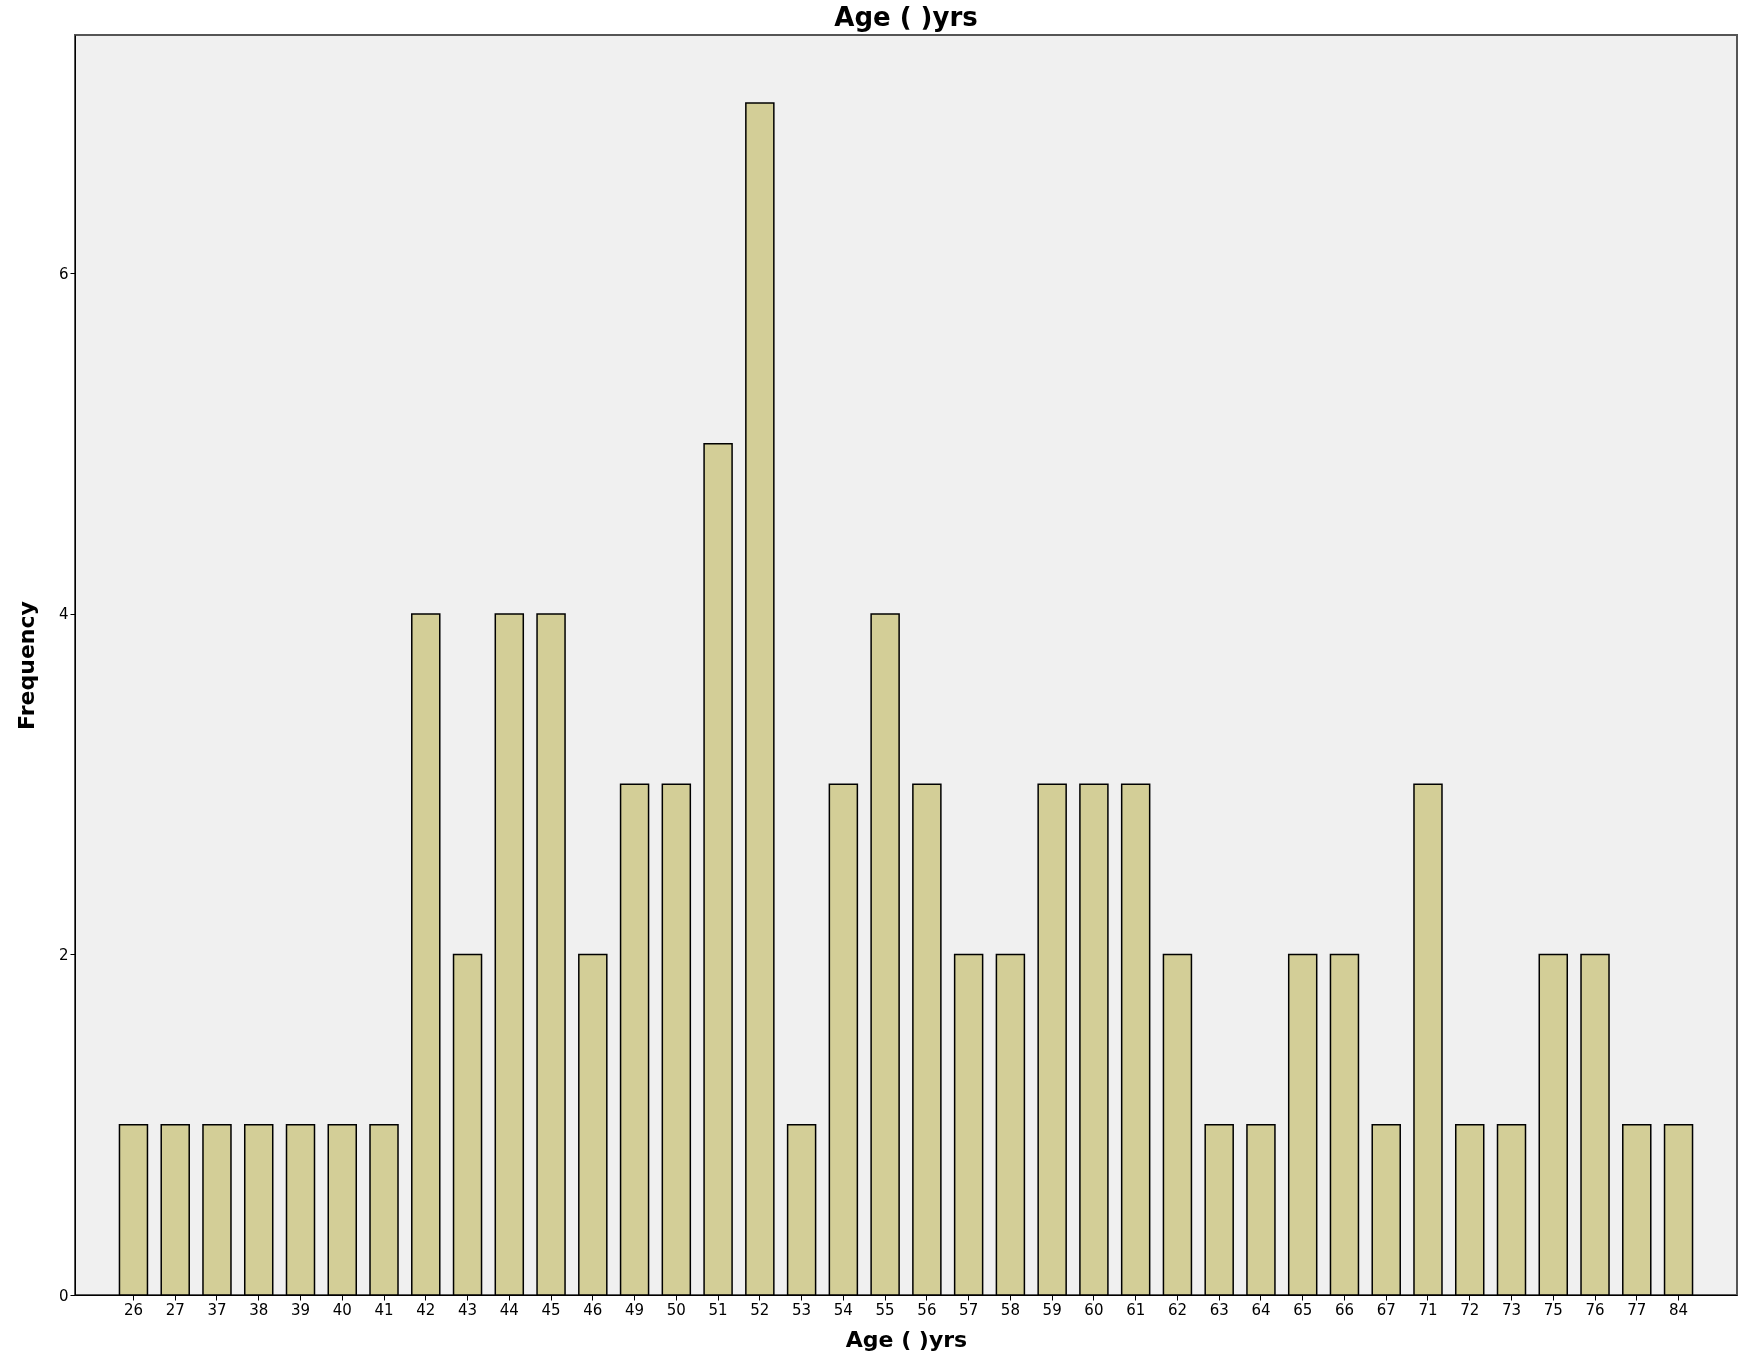 The width and height of the screenshot is (1742, 1360). What do you see at coordinates (63, 1295) in the screenshot?
I see `y-tick-label: 0` at bounding box center [63, 1295].